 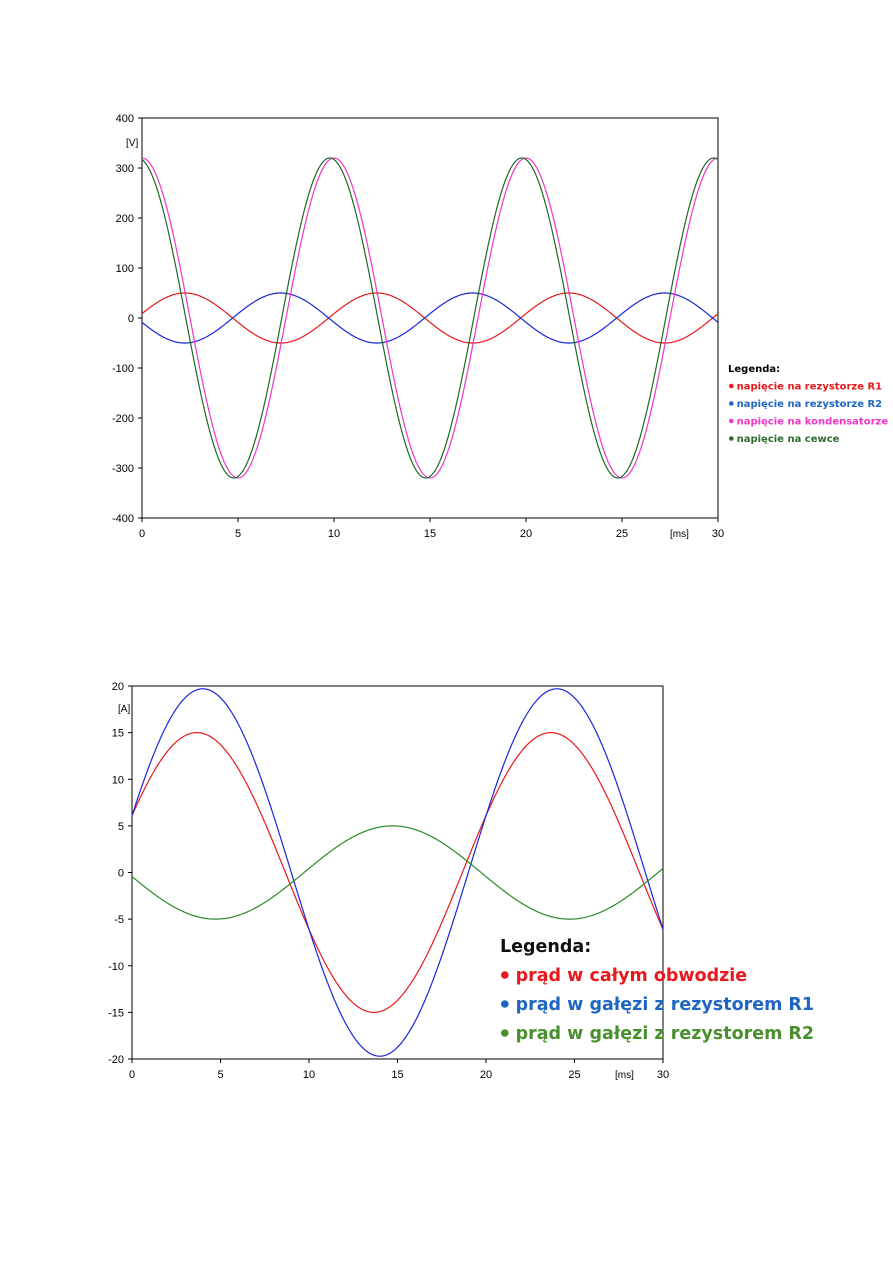 What do you see at coordinates (788, 439) in the screenshot?
I see `legend-item-label: napięcie na cewce` at bounding box center [788, 439].